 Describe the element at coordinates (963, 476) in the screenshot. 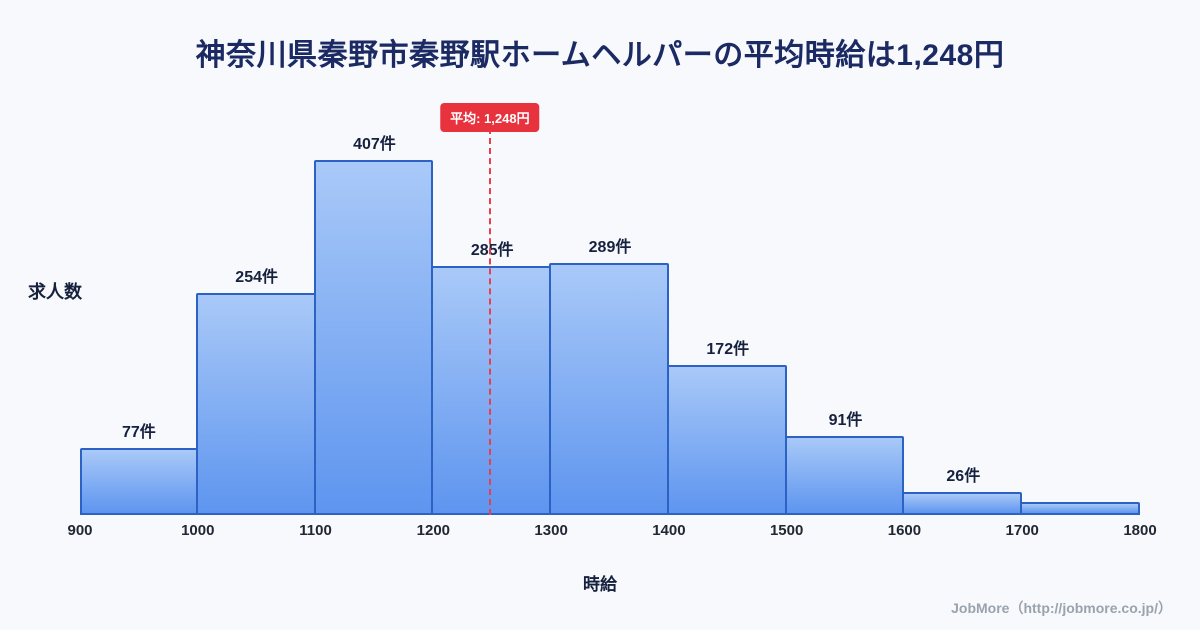

I see `bar-value-label: 26件` at that location.